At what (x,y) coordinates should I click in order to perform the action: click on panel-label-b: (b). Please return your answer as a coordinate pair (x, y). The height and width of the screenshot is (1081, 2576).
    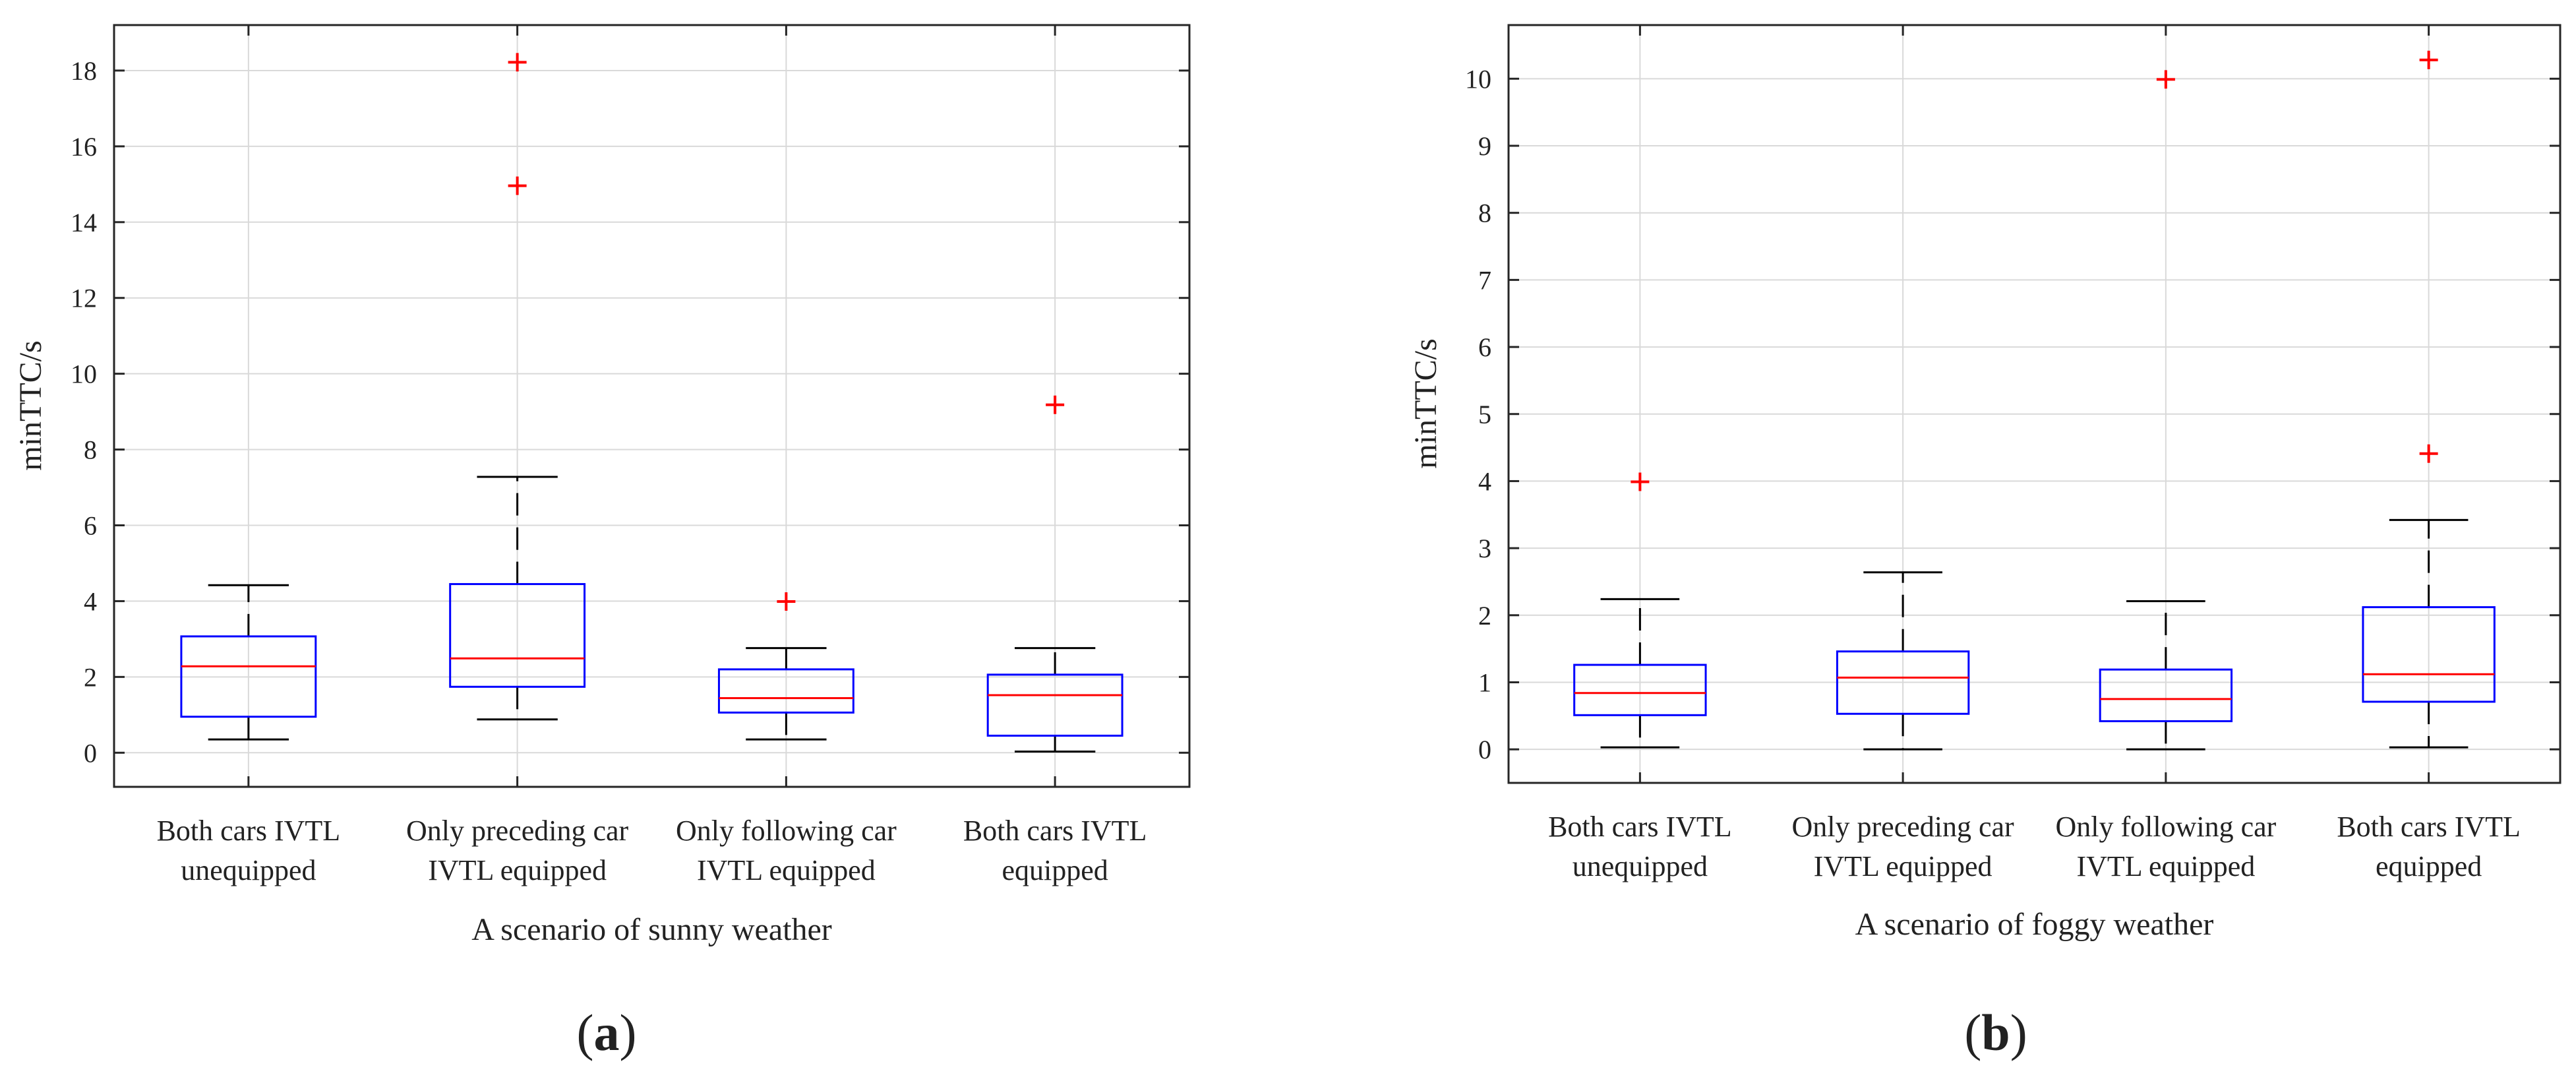
    Looking at the image, I should click on (1996, 1032).